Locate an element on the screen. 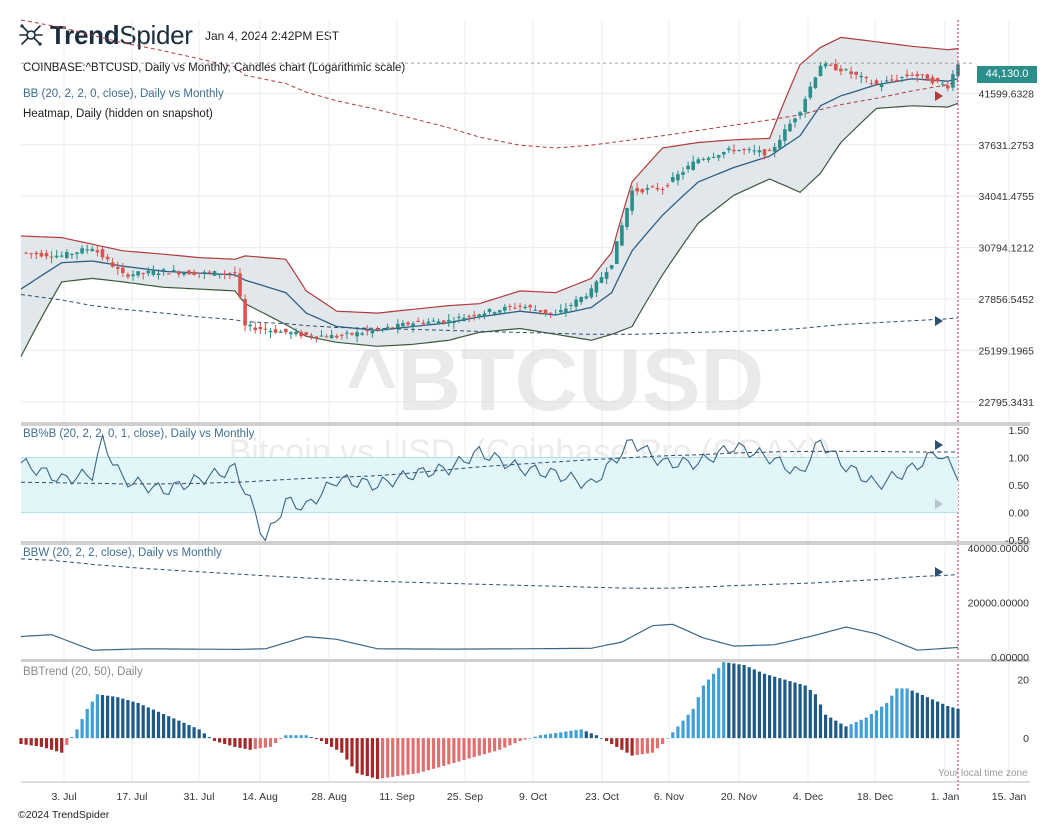 The width and height of the screenshot is (1059, 825). pctb-tick-label: 0.50 is located at coordinates (1019, 486).